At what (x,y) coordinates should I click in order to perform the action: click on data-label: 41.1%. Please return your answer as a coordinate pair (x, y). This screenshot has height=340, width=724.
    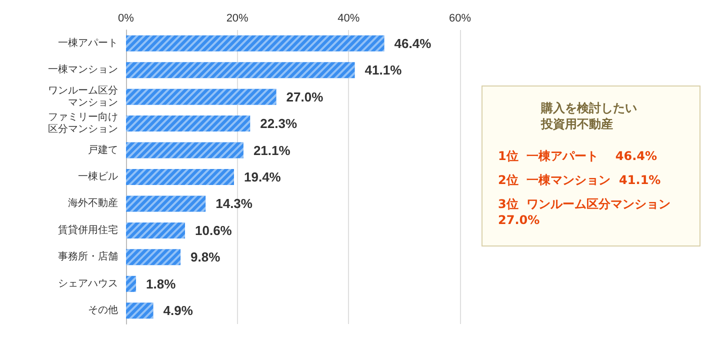
    Looking at the image, I should click on (383, 70).